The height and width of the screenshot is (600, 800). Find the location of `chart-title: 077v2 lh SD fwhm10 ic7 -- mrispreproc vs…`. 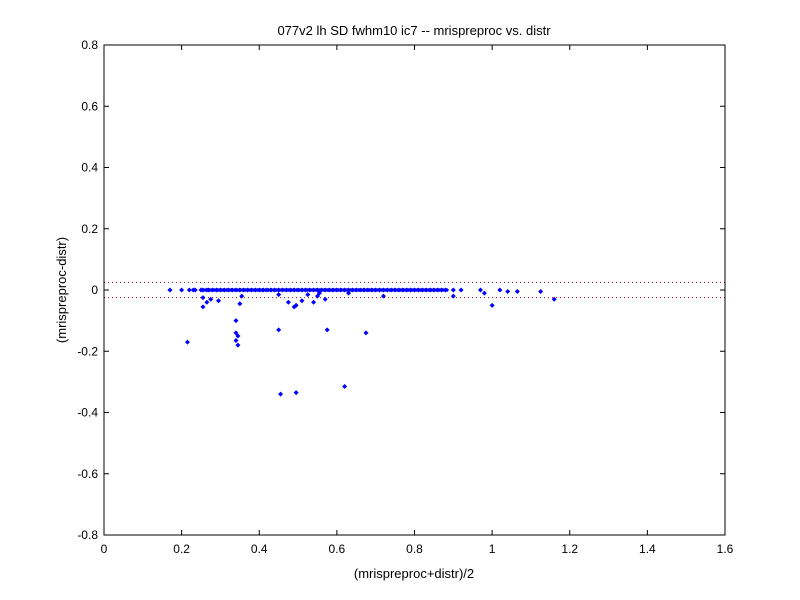

chart-title: 077v2 lh SD fwhm10 ic7 -- mrispreproc vs… is located at coordinates (414, 30).